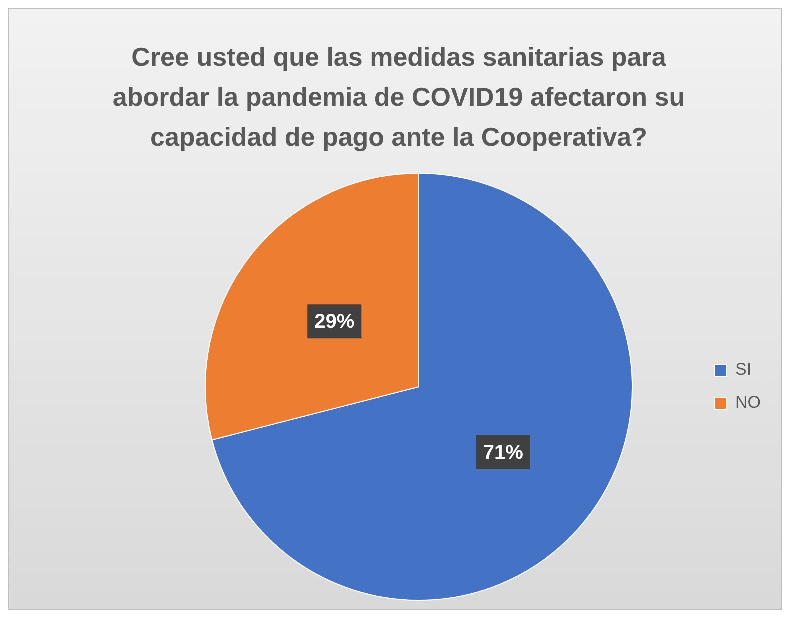 The width and height of the screenshot is (790, 617). Describe the element at coordinates (399, 97) in the screenshot. I see `chart-title: Cree usted que las medidas sanitarias para abordar la pandemia de COVID19 afectaron su capacidad de pago ante la Cooperativa?` at that location.